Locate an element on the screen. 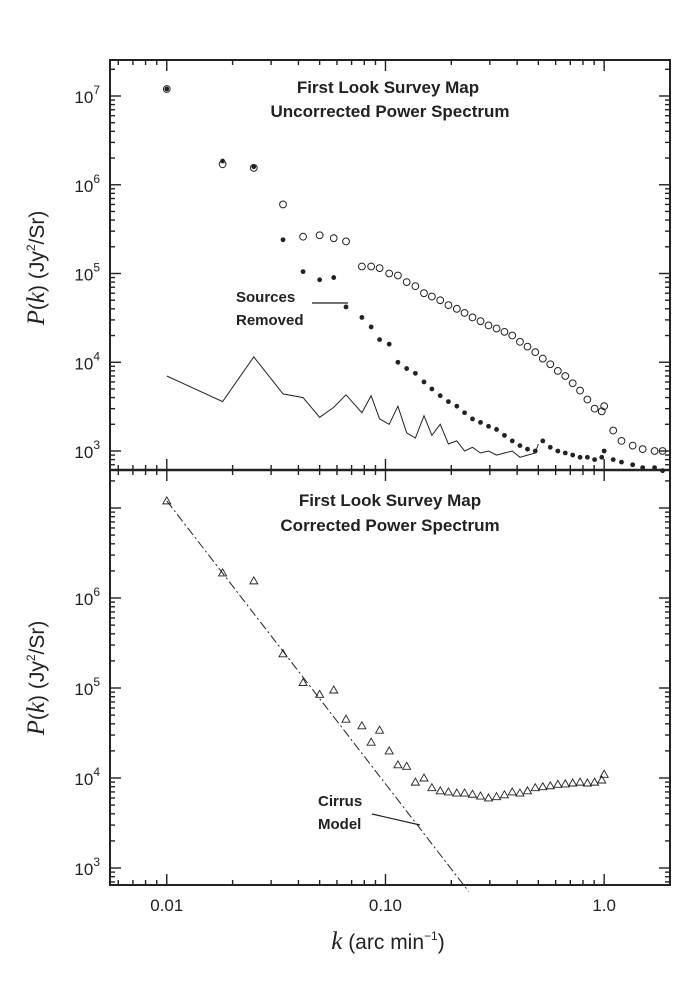  noise-line is located at coordinates (352, 407).